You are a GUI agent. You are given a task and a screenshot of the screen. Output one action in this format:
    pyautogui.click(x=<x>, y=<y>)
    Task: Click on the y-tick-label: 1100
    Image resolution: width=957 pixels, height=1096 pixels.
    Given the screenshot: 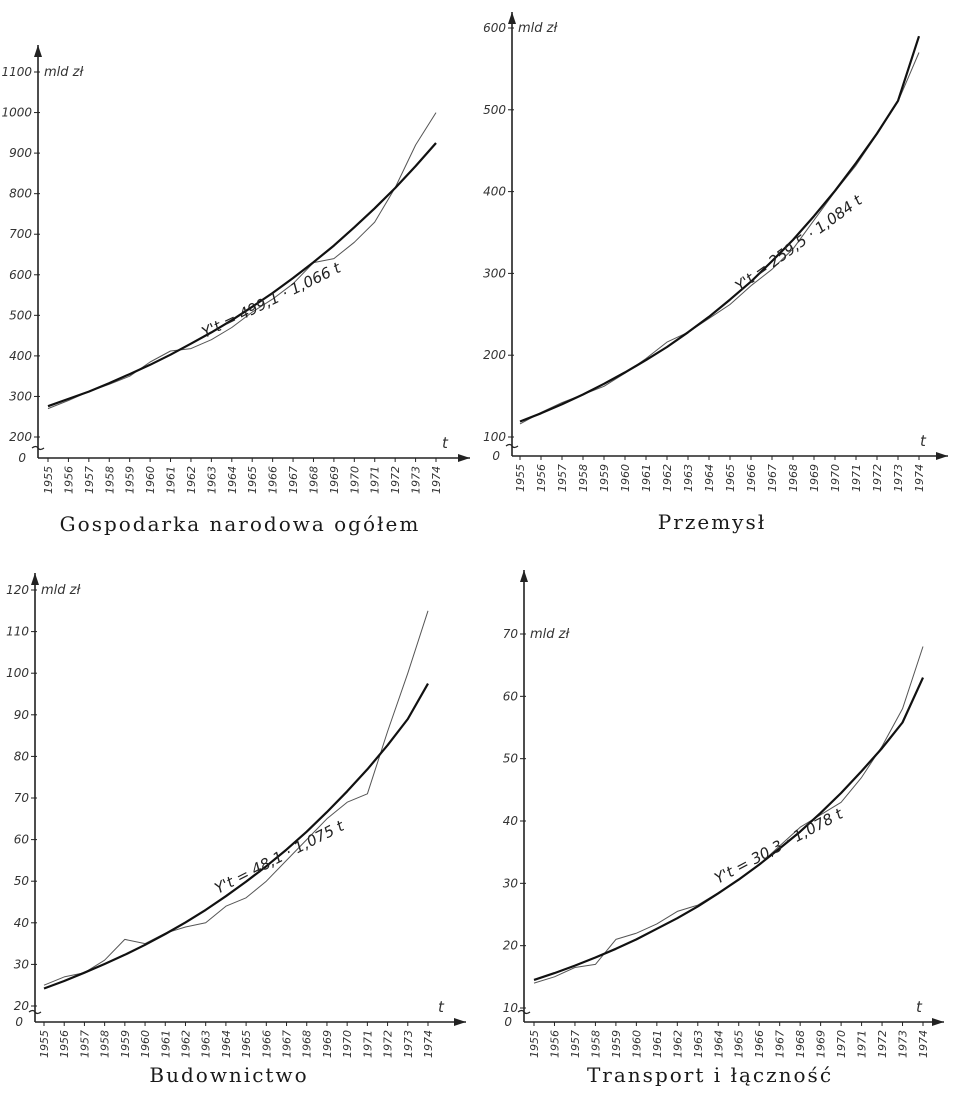 What is the action you would take?
    pyautogui.click(x=16, y=72)
    